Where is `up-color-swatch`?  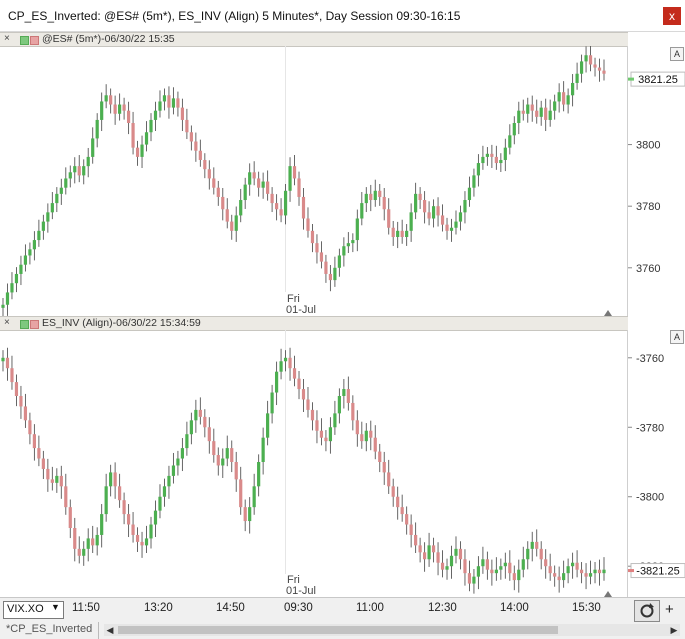 up-color-swatch is located at coordinates (24, 324).